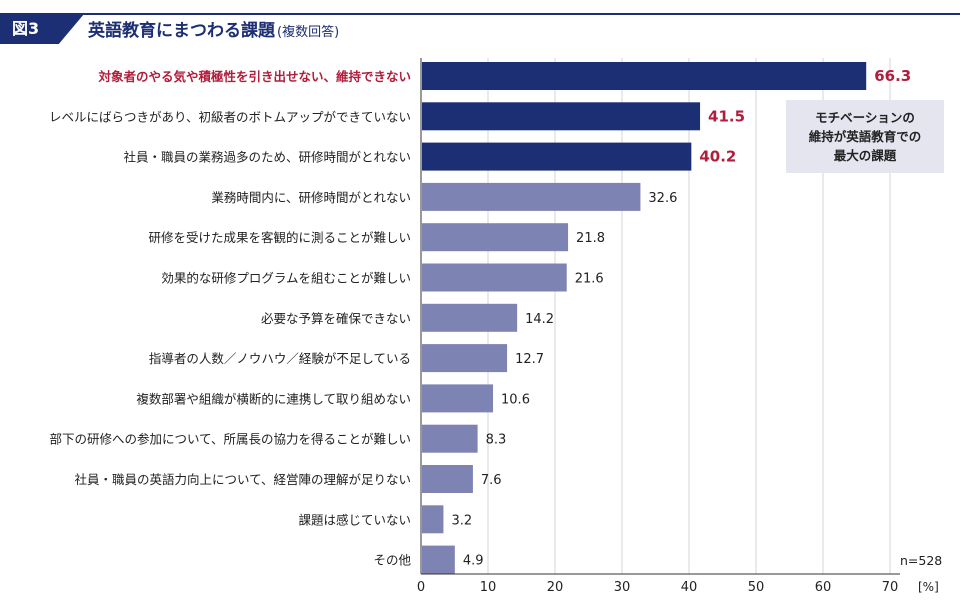 The image size is (960, 600). I want to click on figure-header: 図3 英語教育にまつわる課題 (複数回答), so click(480, 22).